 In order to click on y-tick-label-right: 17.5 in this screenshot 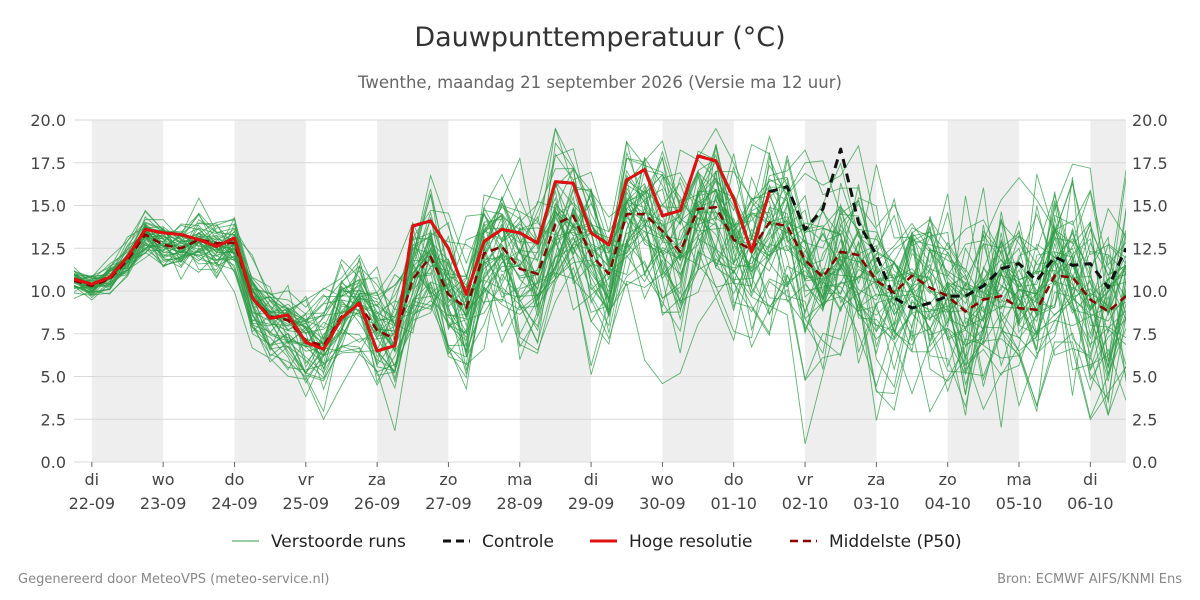, I will do `click(1150, 163)`.